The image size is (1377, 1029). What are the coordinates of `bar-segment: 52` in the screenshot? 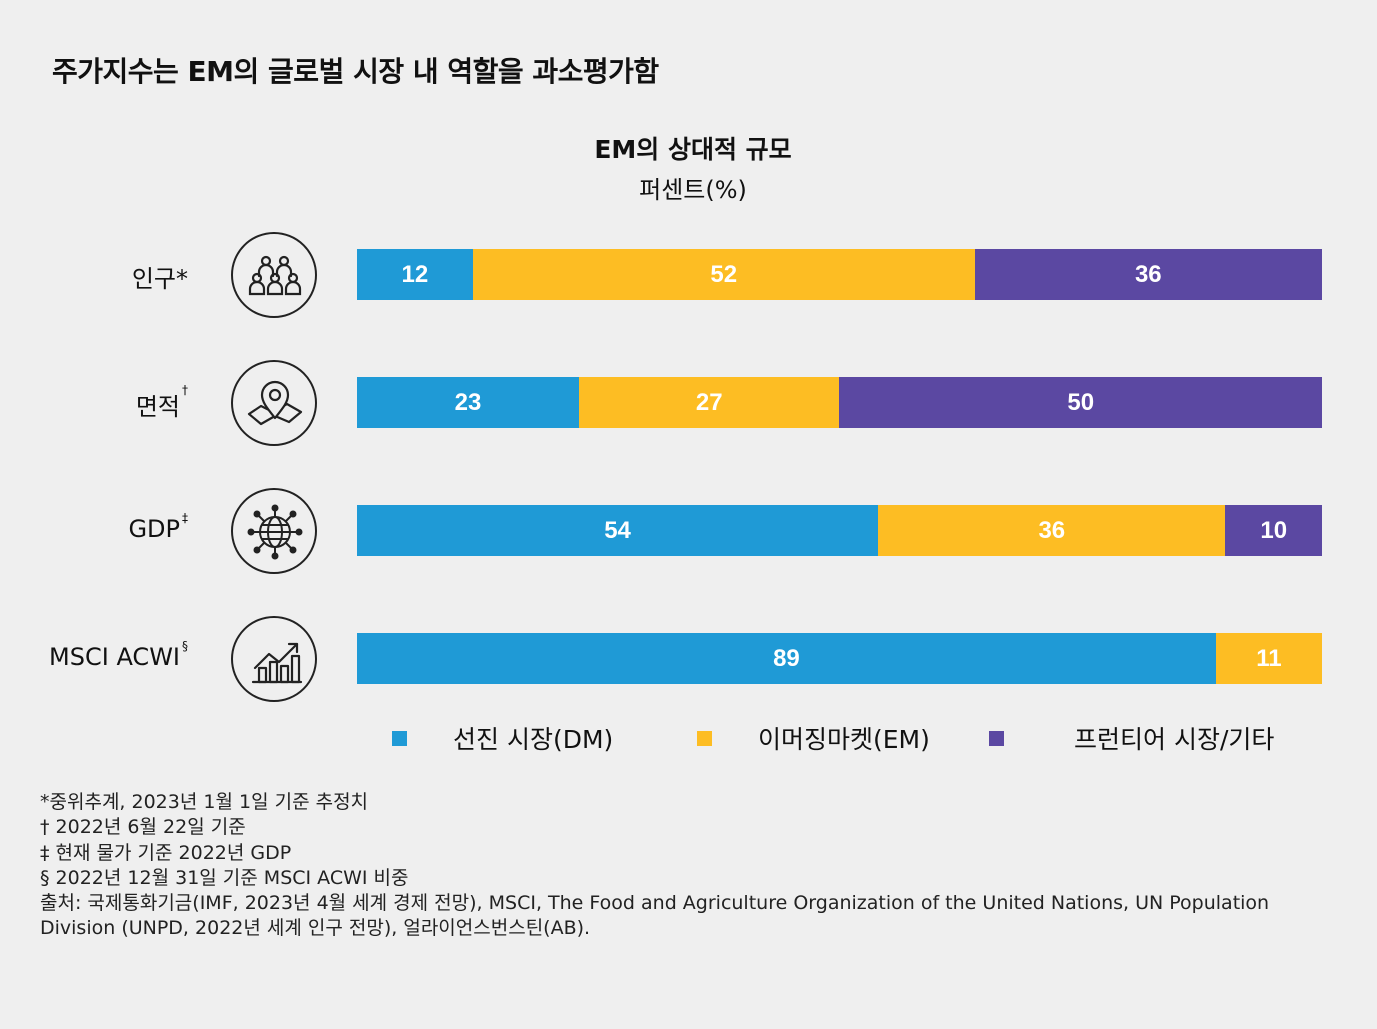 It's located at (723, 274).